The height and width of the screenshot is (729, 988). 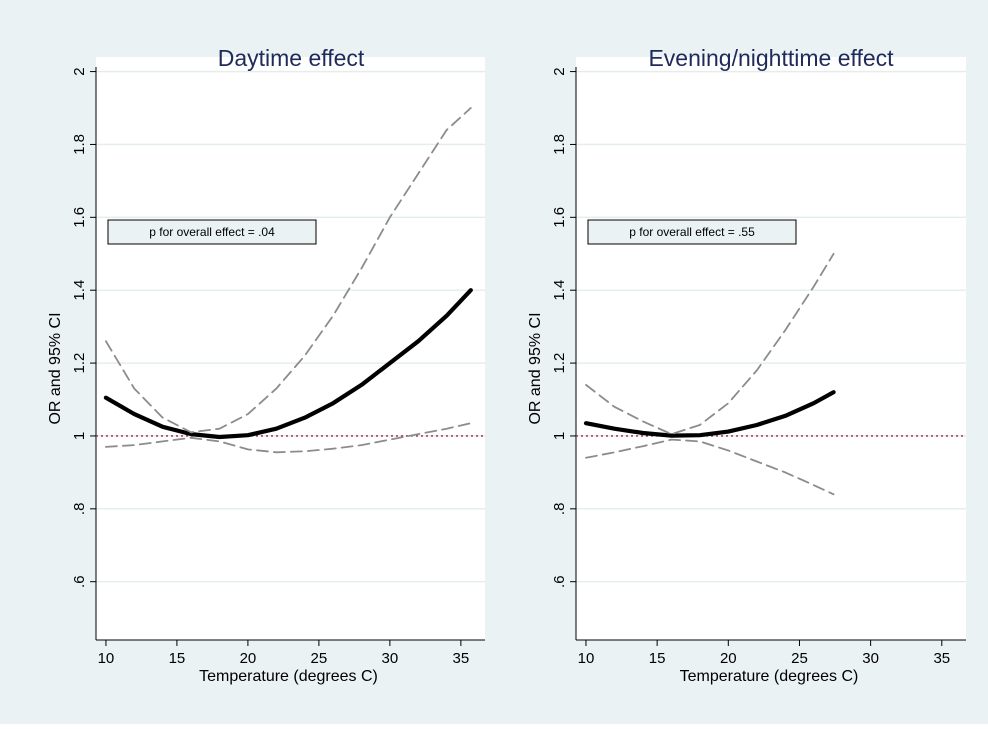 What do you see at coordinates (710, 344) in the screenshot?
I see `upper-ci-line` at bounding box center [710, 344].